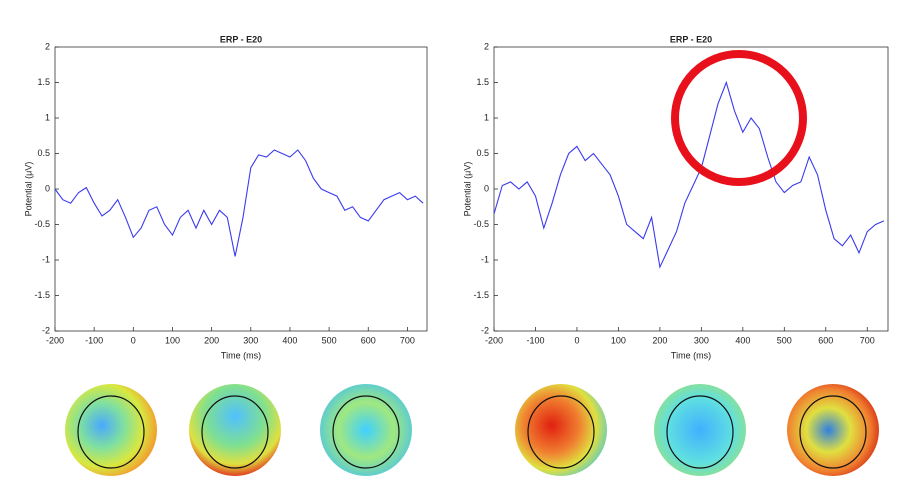  I want to click on data-line, so click(239, 203).